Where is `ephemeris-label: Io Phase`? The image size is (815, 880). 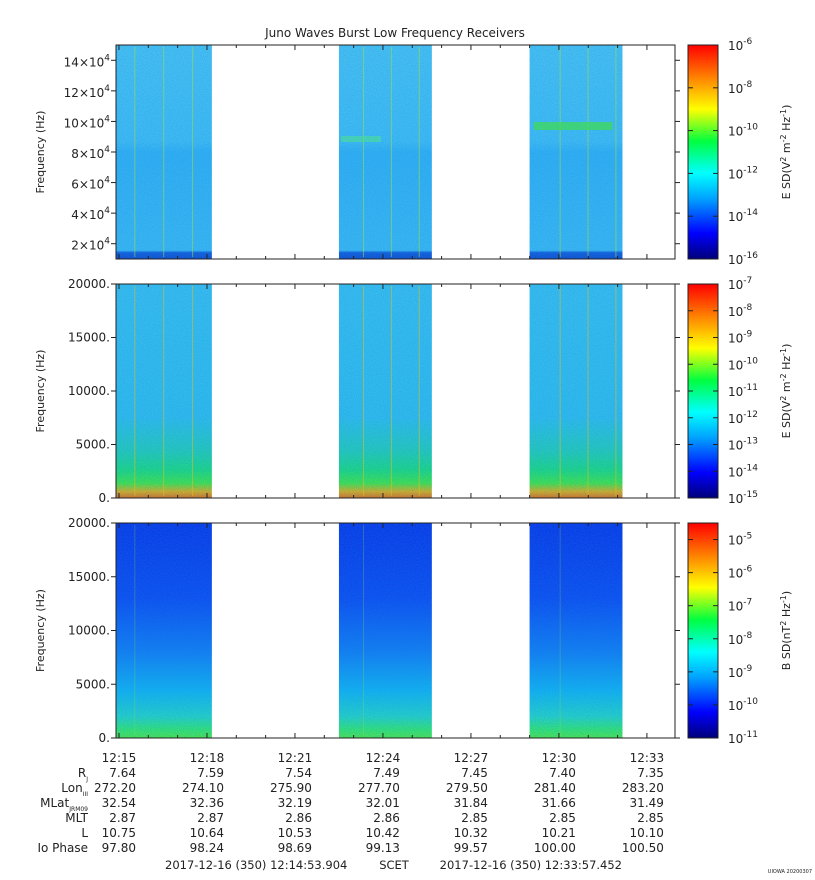
ephemeris-label: Io Phase is located at coordinates (62, 848).